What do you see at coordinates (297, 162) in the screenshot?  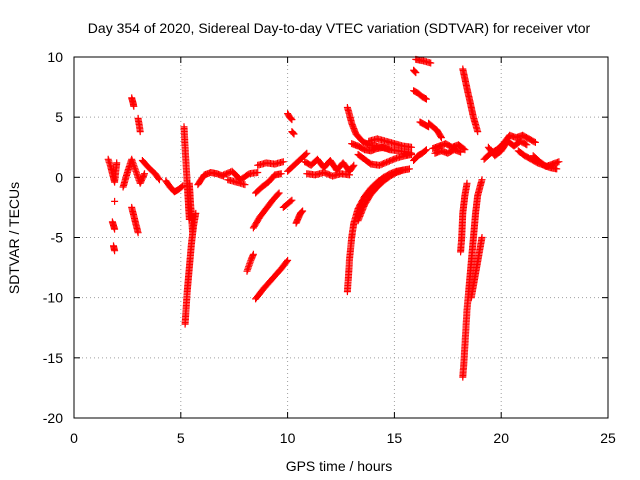 I see `data-series-s26` at bounding box center [297, 162].